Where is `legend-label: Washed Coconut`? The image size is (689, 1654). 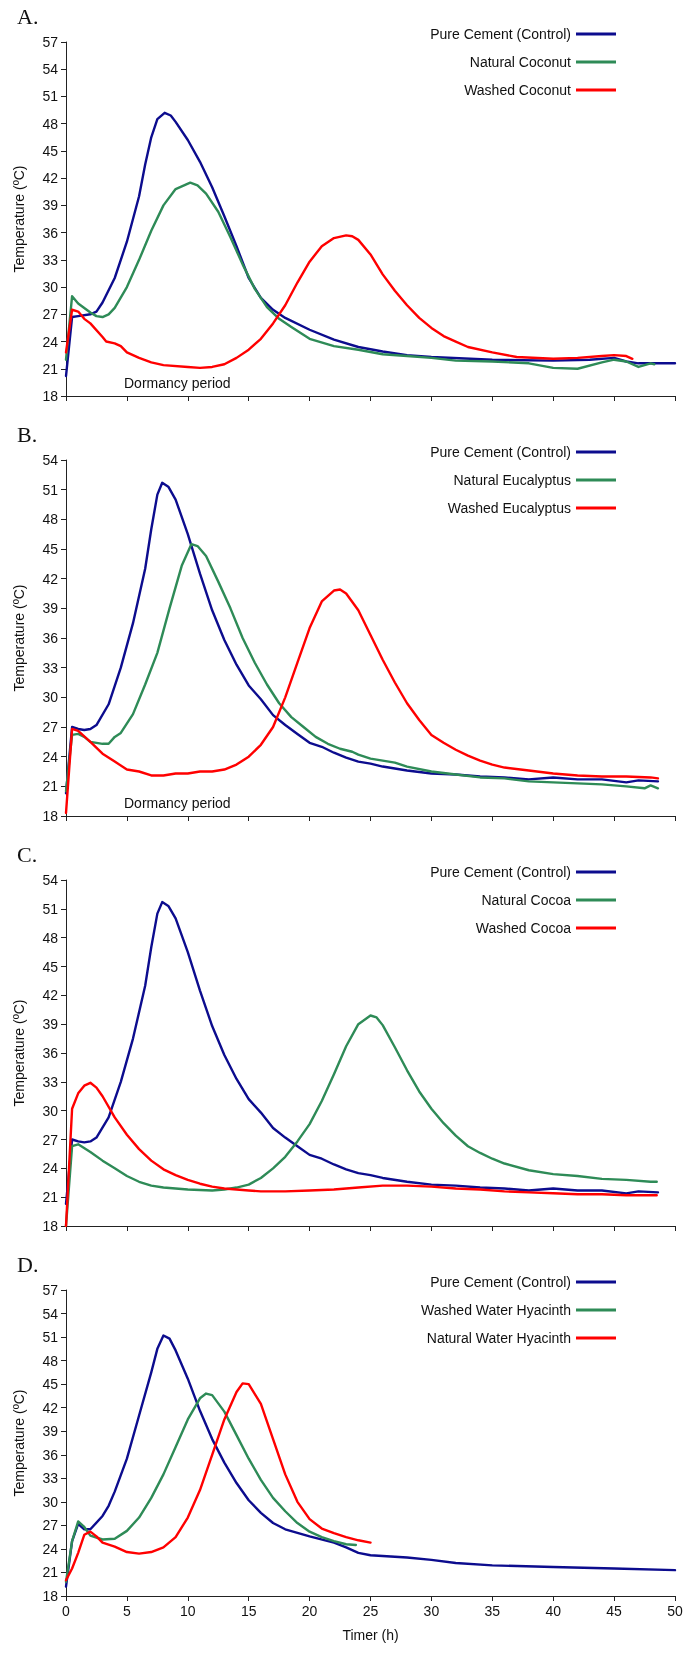
legend-label: Washed Coconut is located at coordinates (518, 90).